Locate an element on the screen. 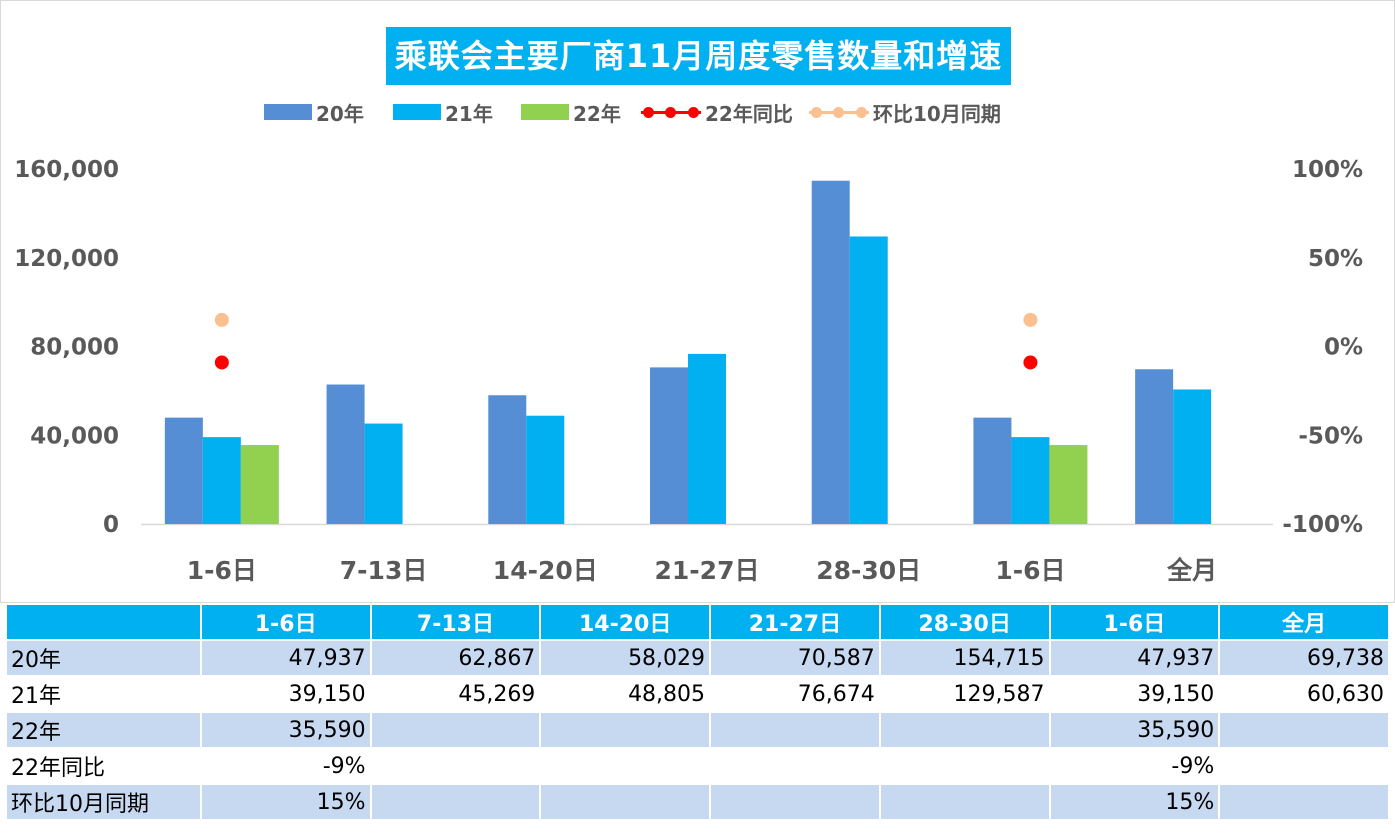  legend-label-20: 20年 is located at coordinates (340, 113).